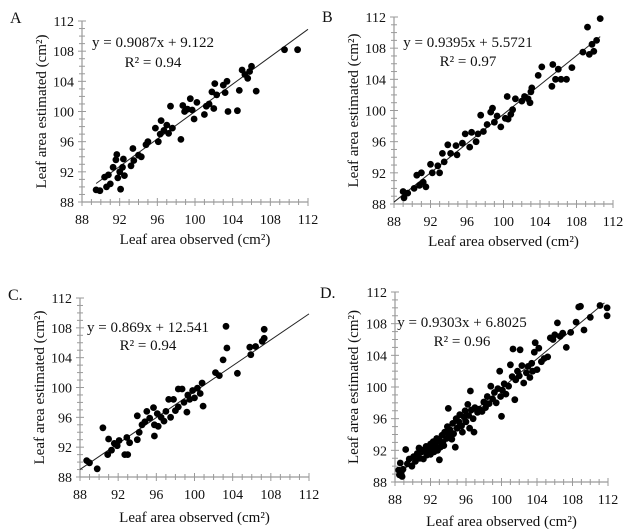 The width and height of the screenshot is (635, 530). What do you see at coordinates (63, 82) in the screenshot?
I see `y-tick-label: 104` at bounding box center [63, 82].